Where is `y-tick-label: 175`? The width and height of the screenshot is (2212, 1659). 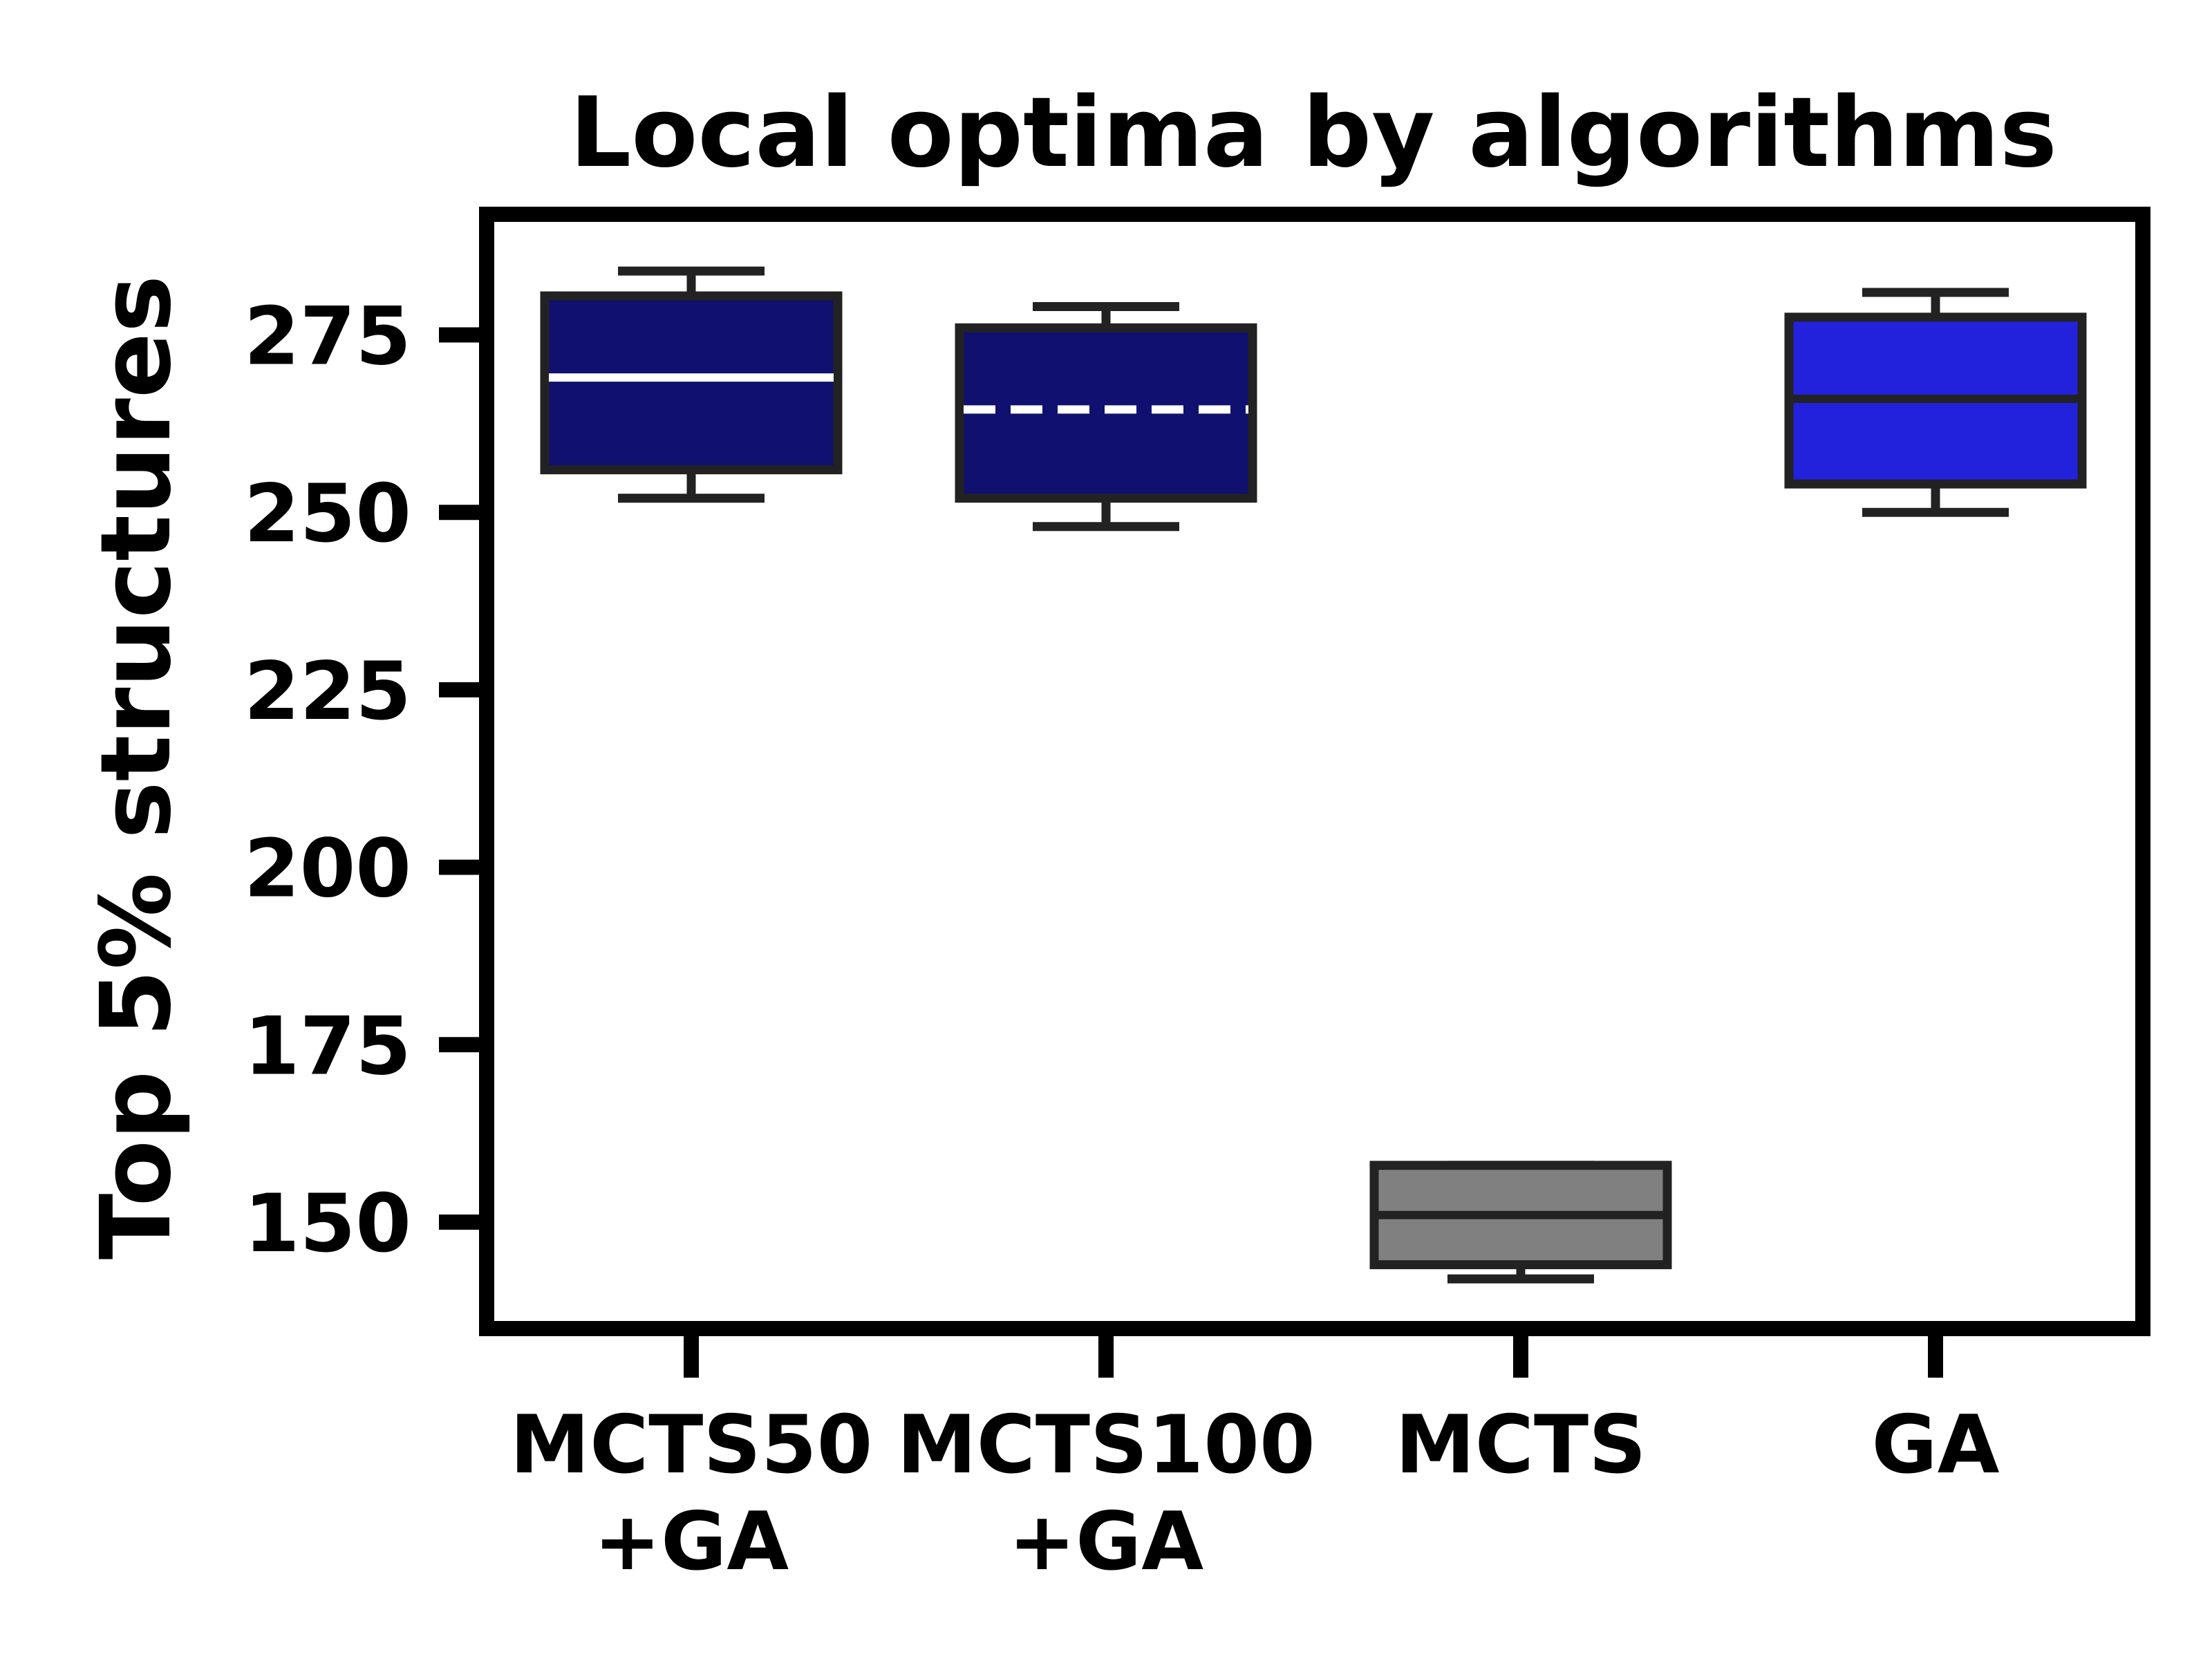
y-tick-label: 175 is located at coordinates (327, 1046).